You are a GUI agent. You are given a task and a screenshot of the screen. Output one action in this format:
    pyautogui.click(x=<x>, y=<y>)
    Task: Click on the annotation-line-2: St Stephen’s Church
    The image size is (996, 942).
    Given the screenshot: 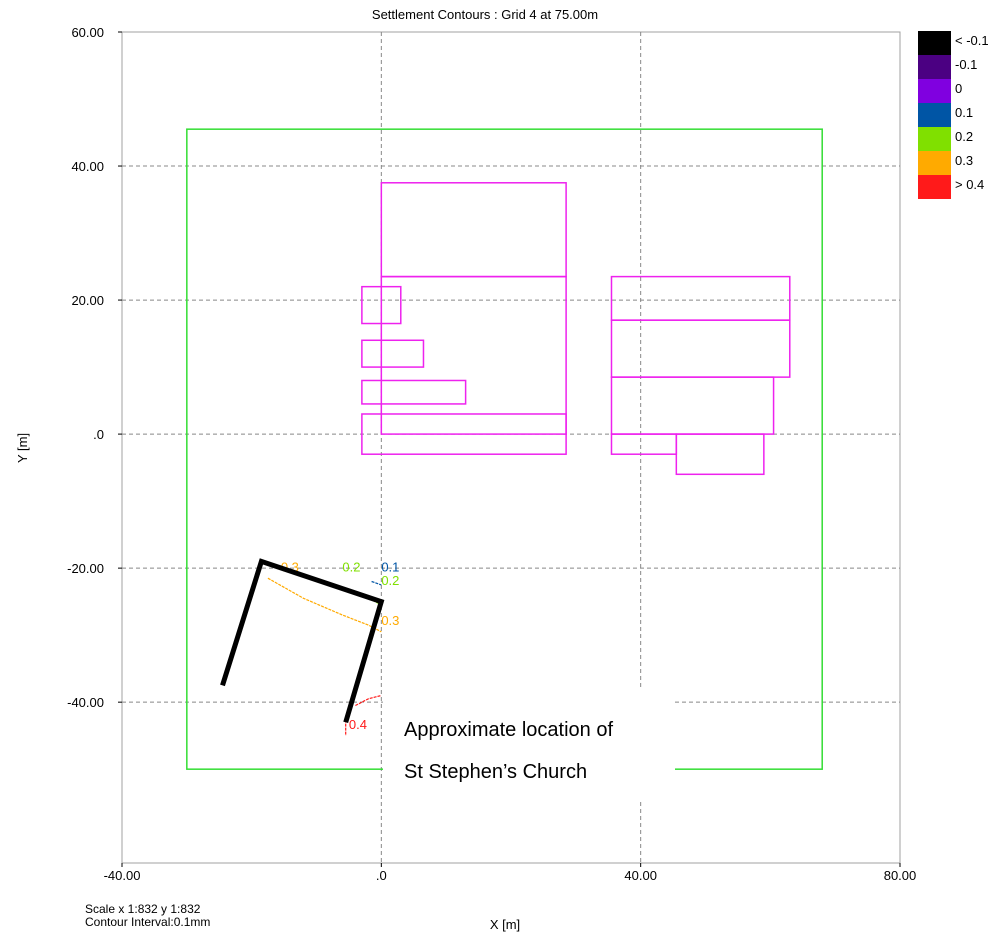 What is the action you would take?
    pyautogui.click(x=495, y=772)
    